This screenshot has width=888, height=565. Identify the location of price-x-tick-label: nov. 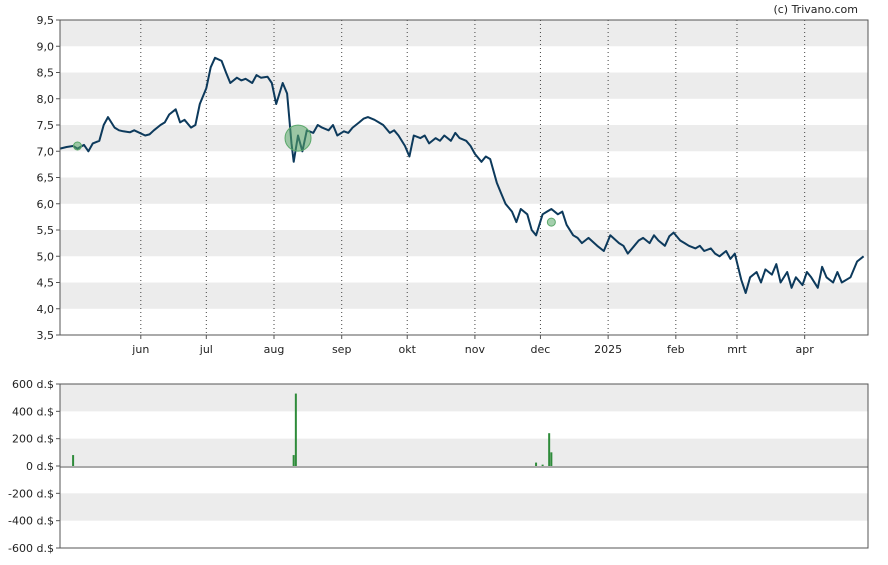
(475, 349).